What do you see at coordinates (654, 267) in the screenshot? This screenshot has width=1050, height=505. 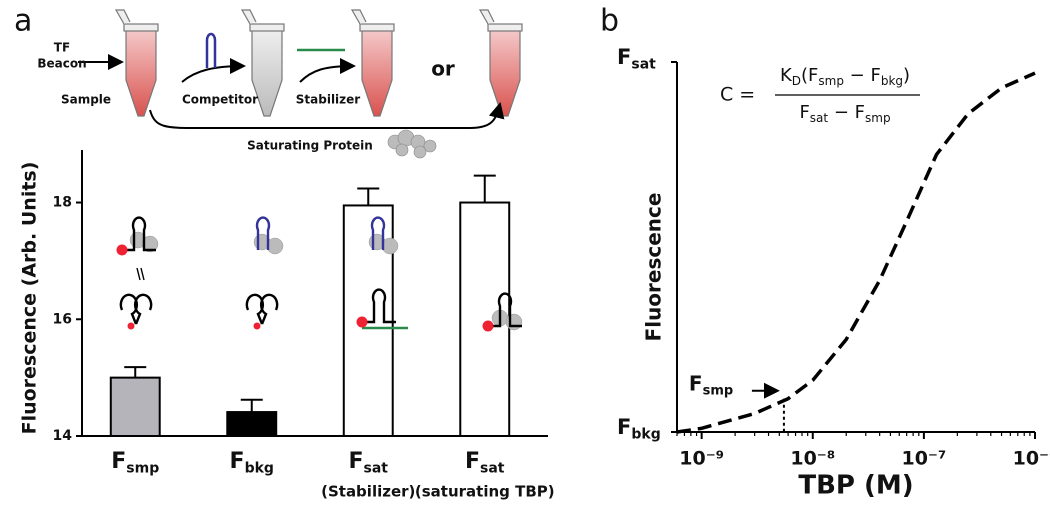 I see `y-axis-label: Fluorescence` at bounding box center [654, 267].